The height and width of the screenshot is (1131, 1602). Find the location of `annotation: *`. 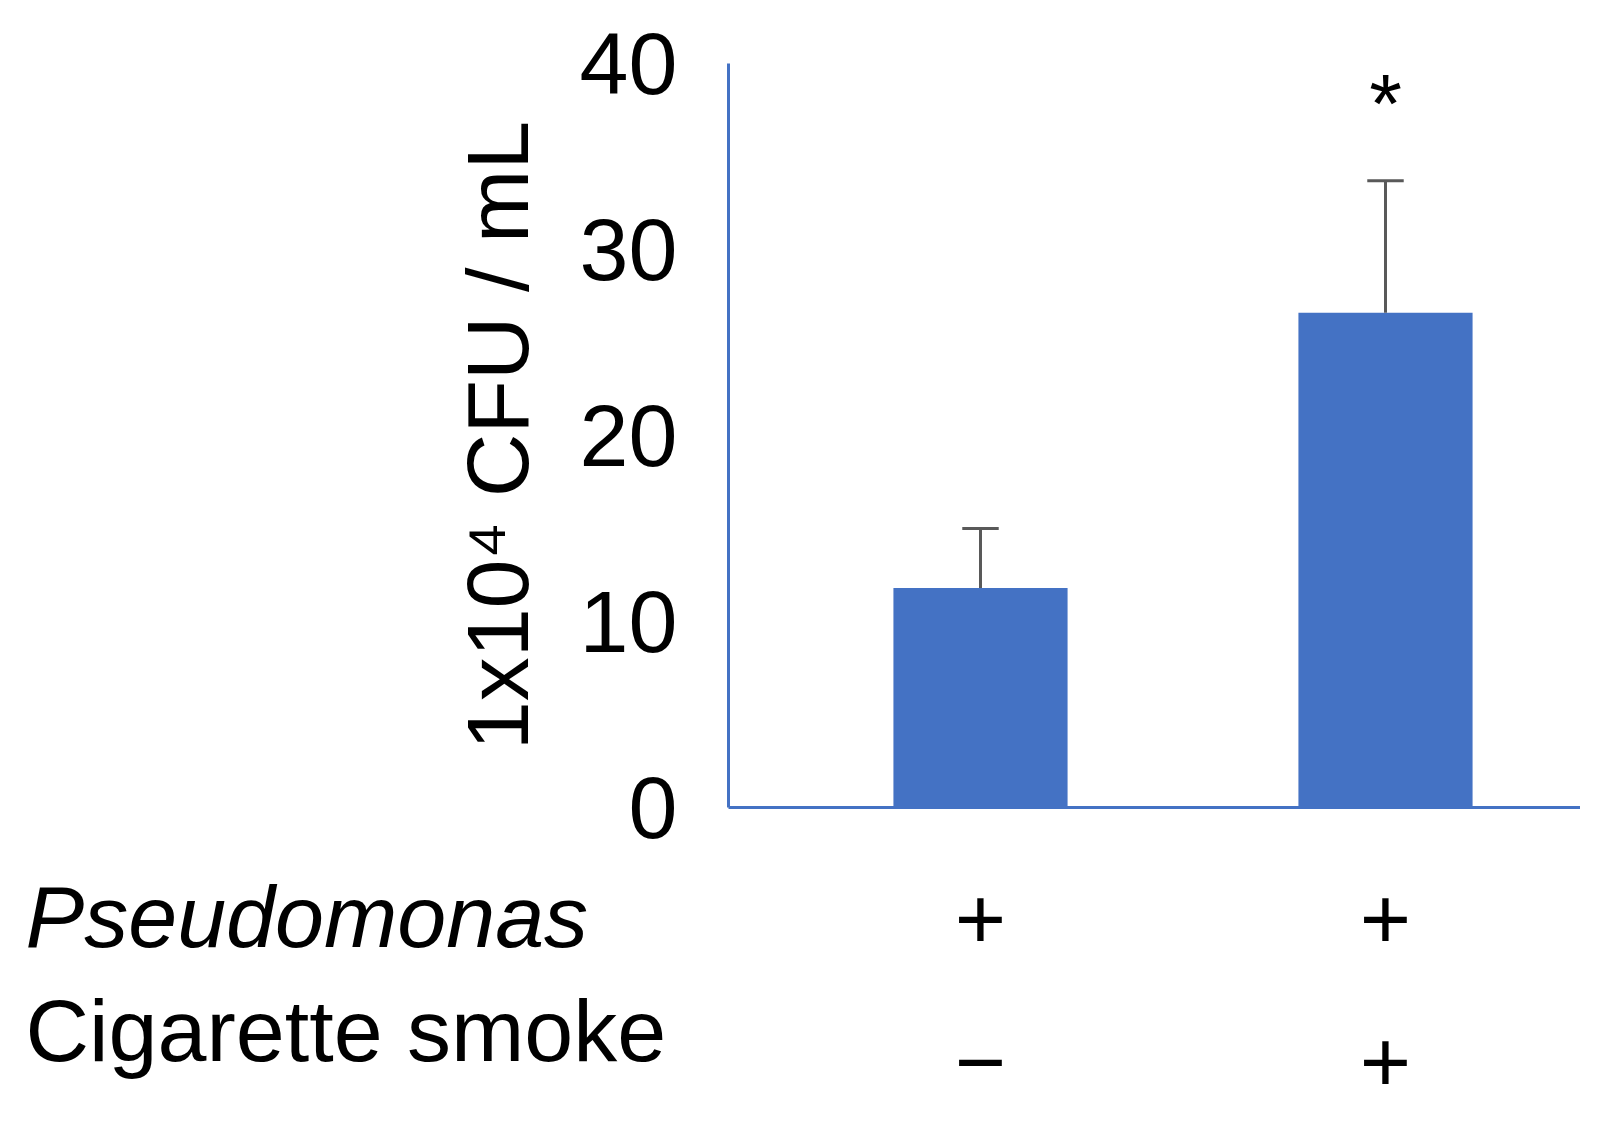

annotation: * is located at coordinates (1385, 103).